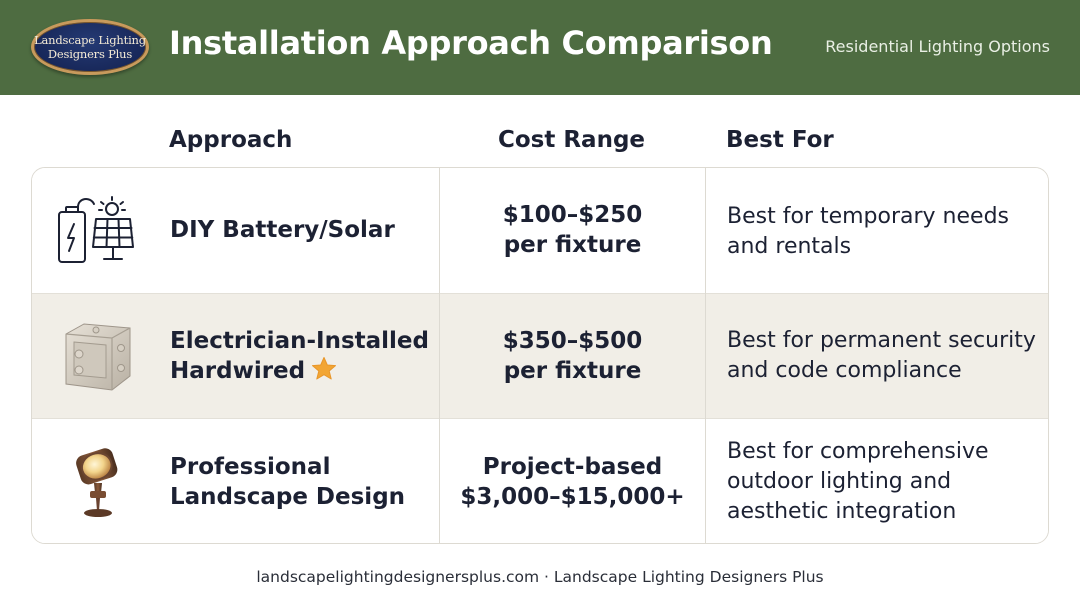 The width and height of the screenshot is (1080, 603). What do you see at coordinates (572, 467) in the screenshot?
I see `cost-range-line1: Project-based` at bounding box center [572, 467].